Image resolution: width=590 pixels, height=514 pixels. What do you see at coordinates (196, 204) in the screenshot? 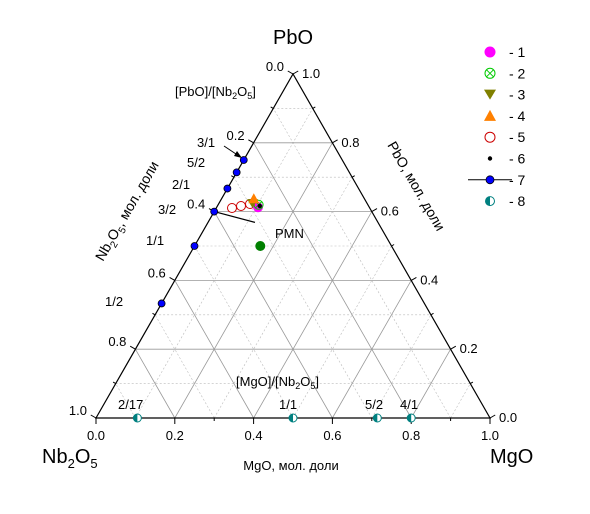
I see `left-tick-label: 0.4` at bounding box center [196, 204].